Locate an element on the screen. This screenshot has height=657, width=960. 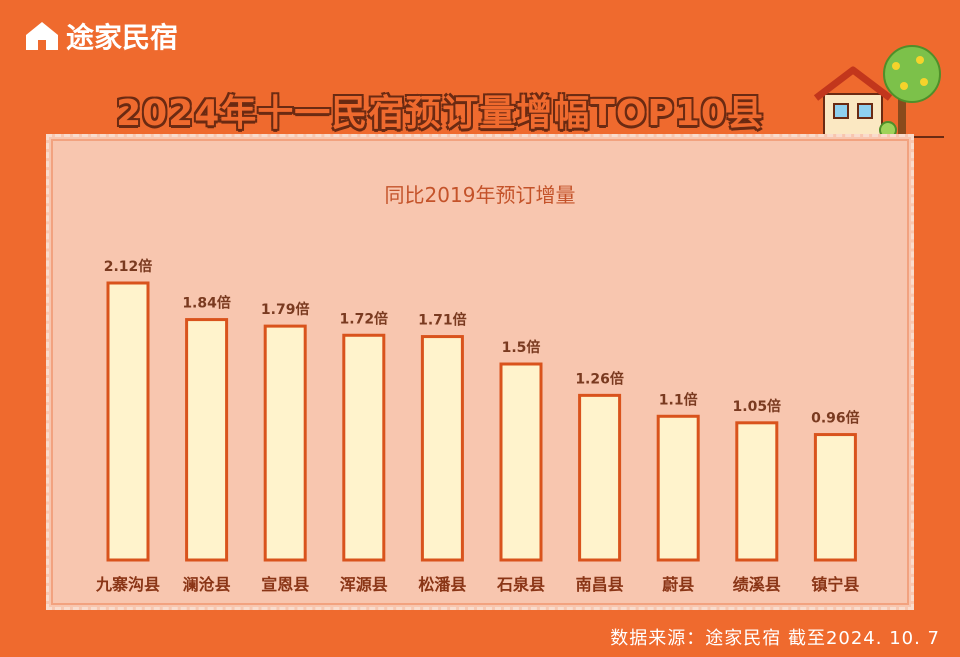
value-label: 1.05倍 is located at coordinates (757, 406).